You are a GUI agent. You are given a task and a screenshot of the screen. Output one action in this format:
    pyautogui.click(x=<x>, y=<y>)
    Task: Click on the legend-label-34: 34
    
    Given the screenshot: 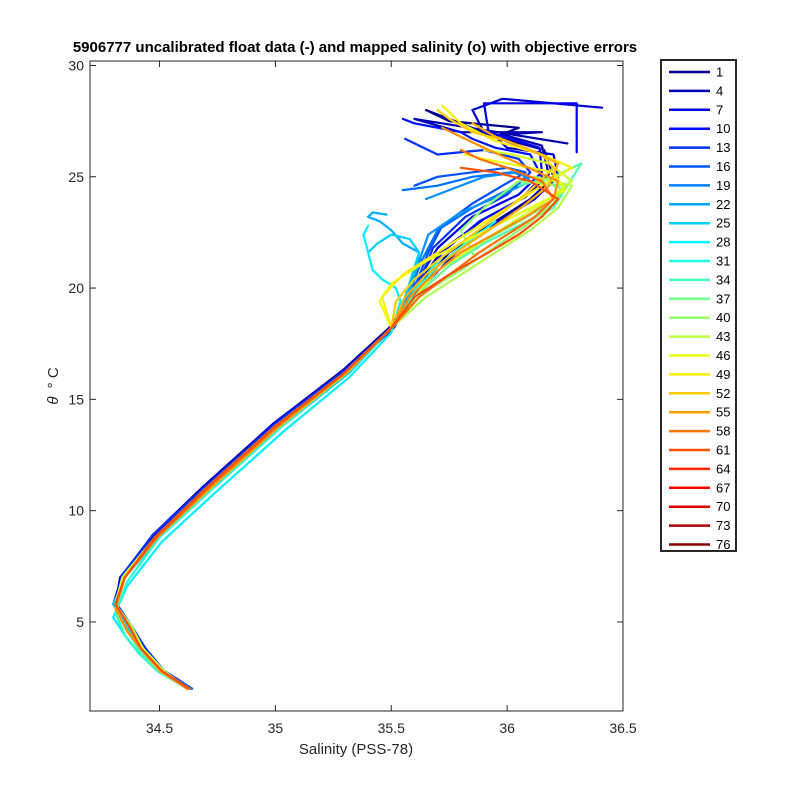 What is the action you would take?
    pyautogui.click(x=723, y=279)
    